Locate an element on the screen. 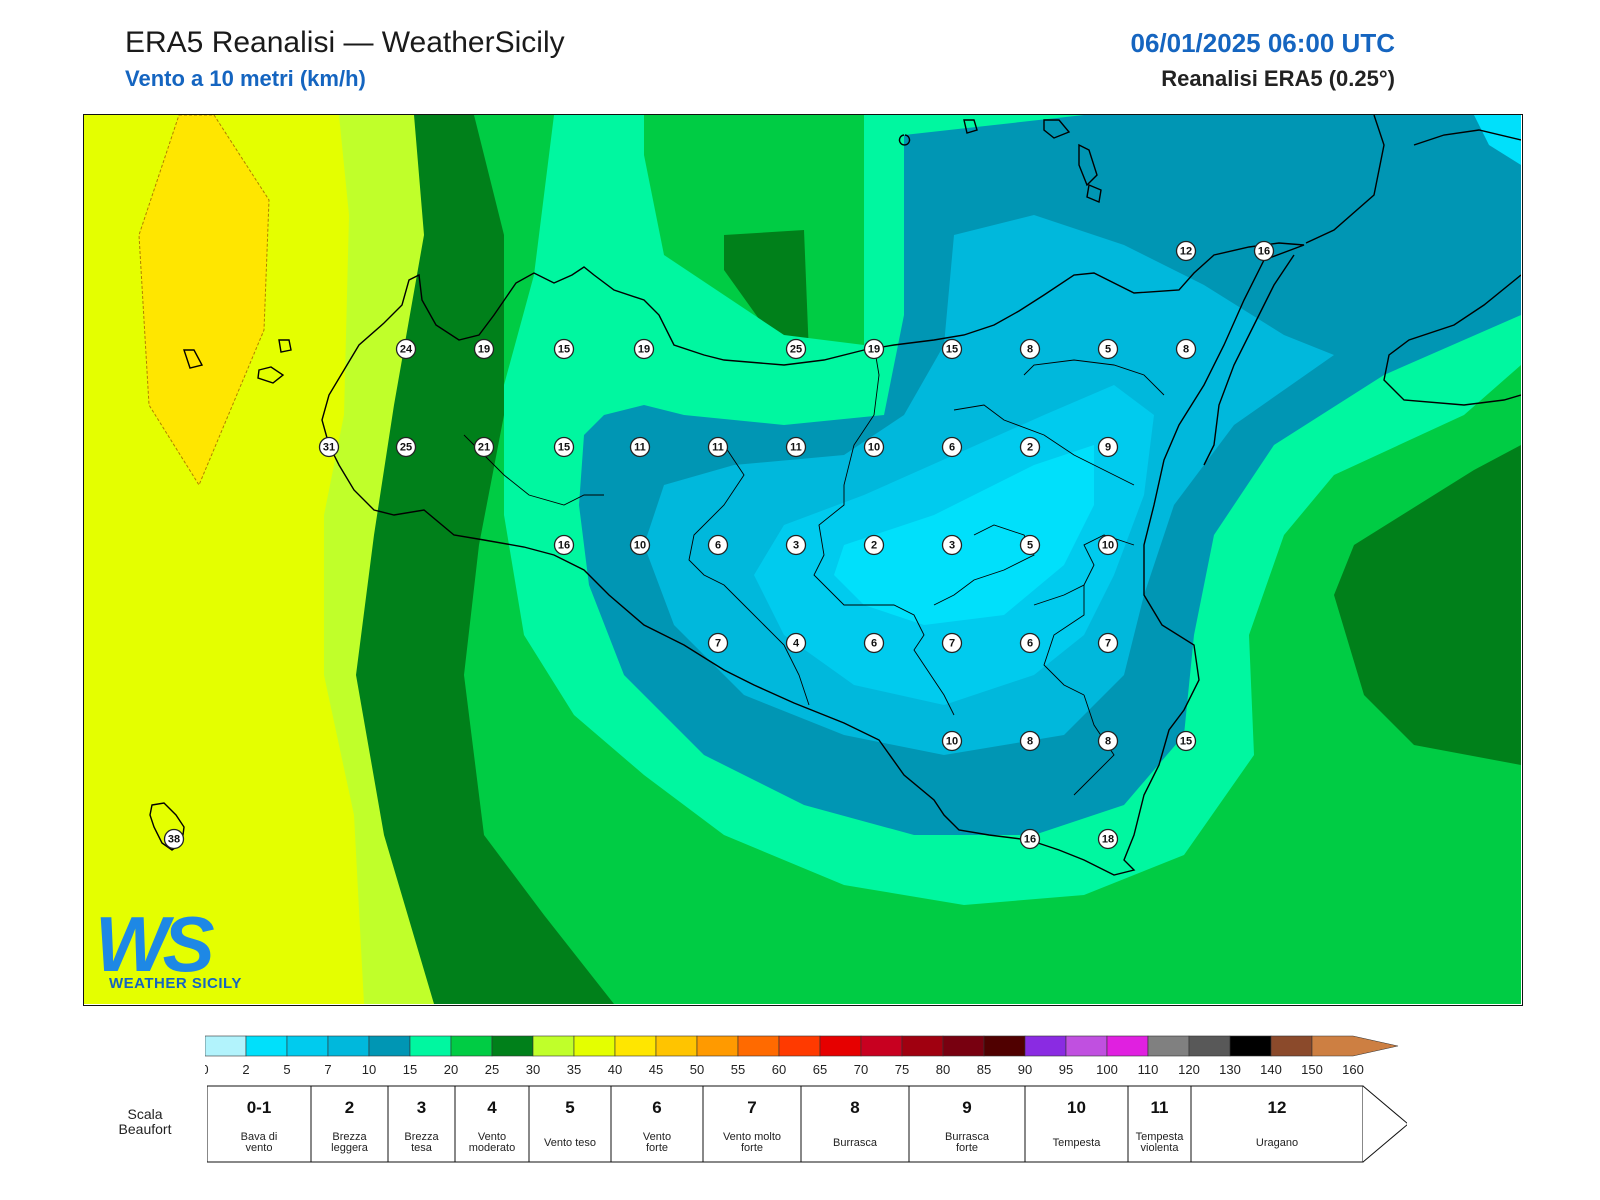  colorbar-tick-label: 50 is located at coordinates (697, 1069).